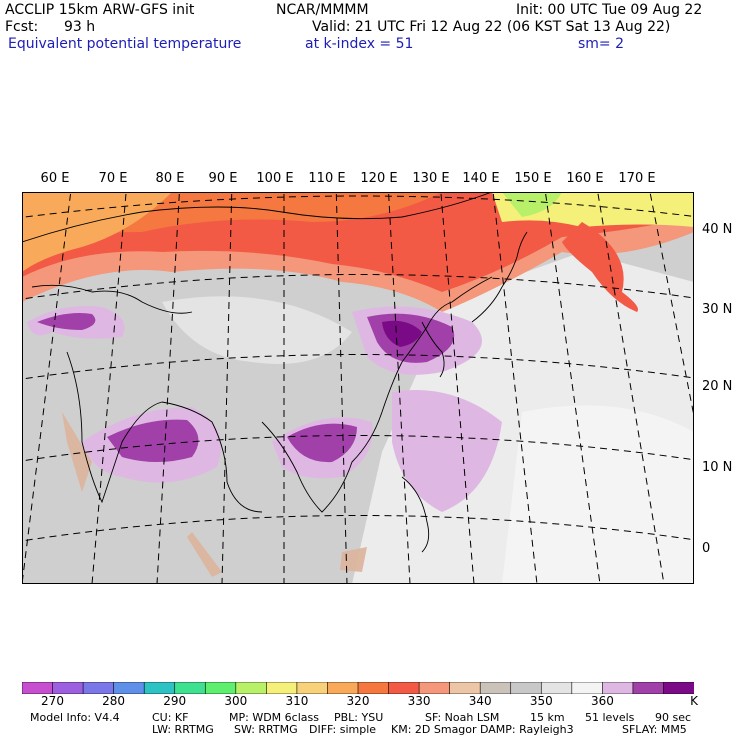 The image size is (740, 740). What do you see at coordinates (547, 717) in the screenshot?
I see `grid-spacing: 15 km` at bounding box center [547, 717].